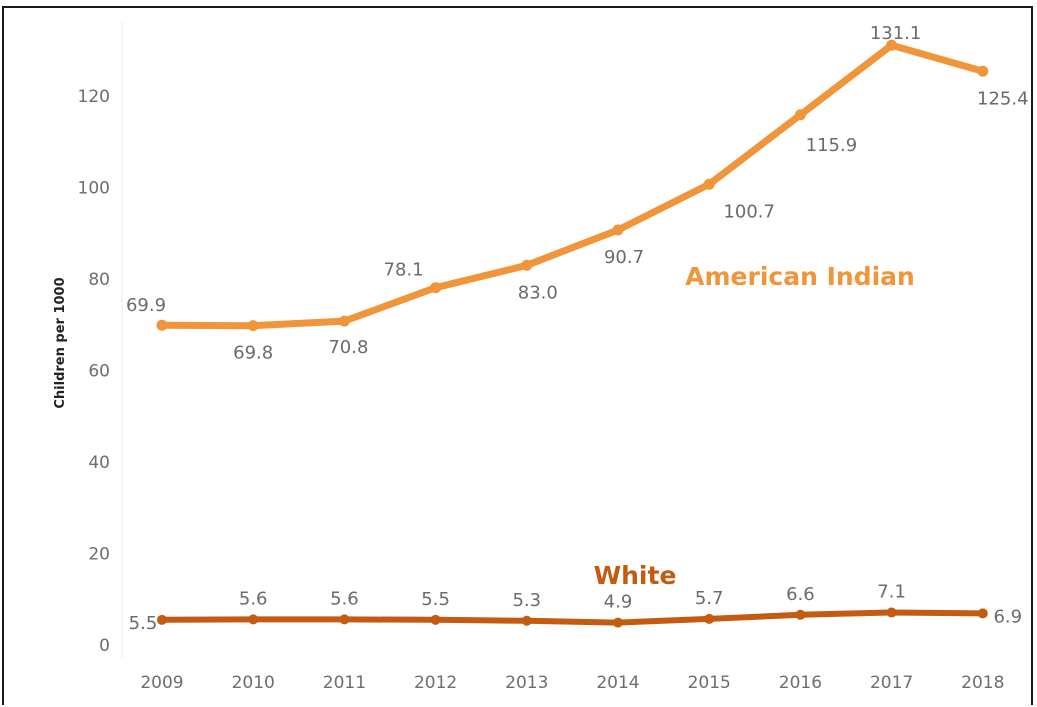 This screenshot has height=707, width=1037. Describe the element at coordinates (617, 683) in the screenshot. I see `x-tick-label: 2014` at that location.